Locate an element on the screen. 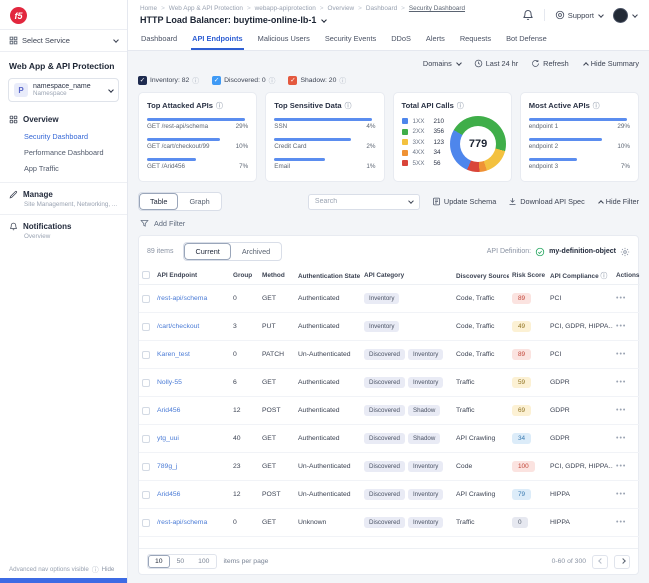  breadcrumb-item-webapp-apiprotection: webapp-apiprotection is located at coordinates (285, 8).